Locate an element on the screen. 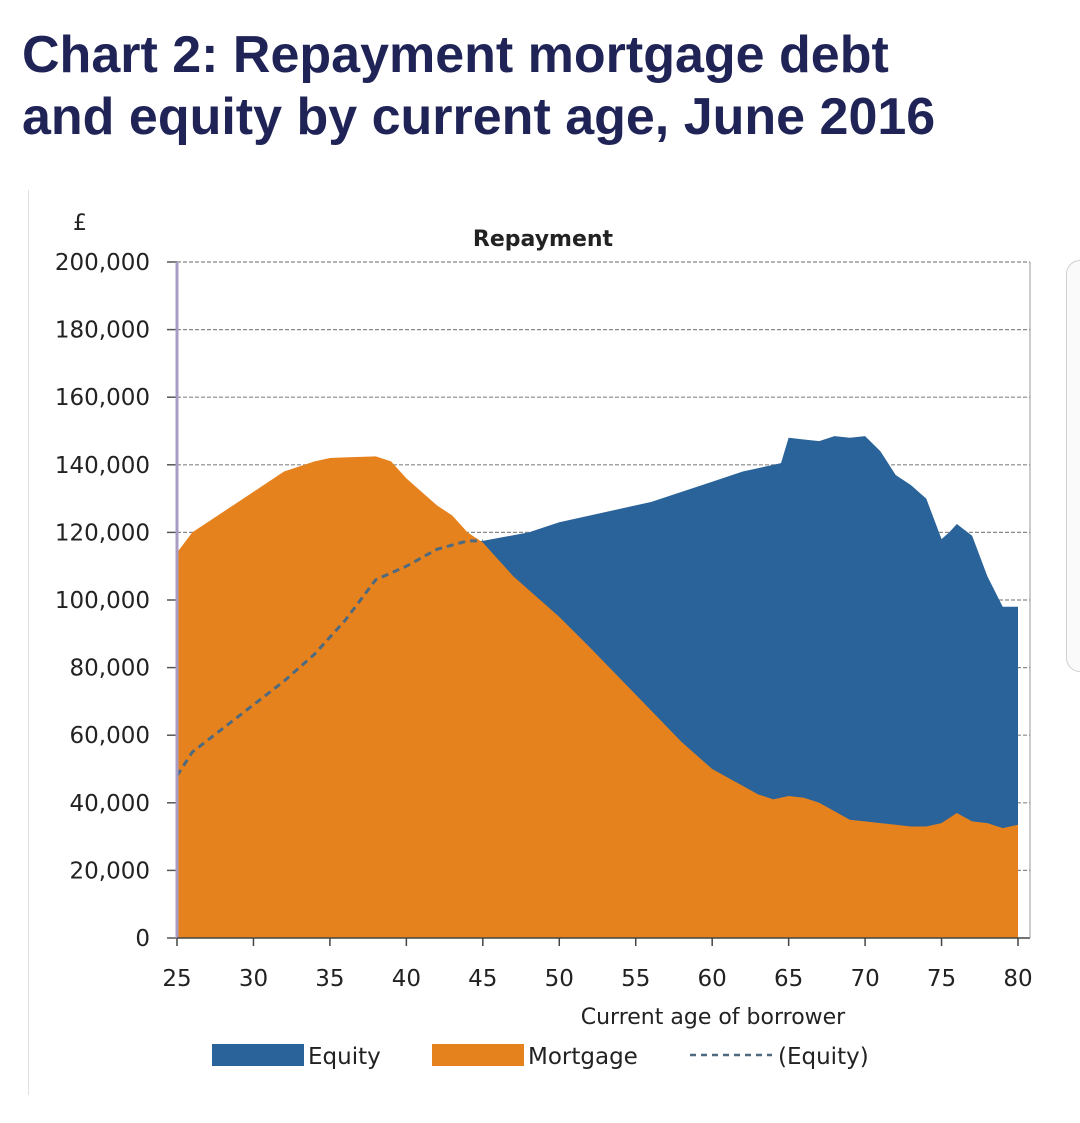 The image size is (1080, 1123). x-tick-label: 70 is located at coordinates (864, 979).